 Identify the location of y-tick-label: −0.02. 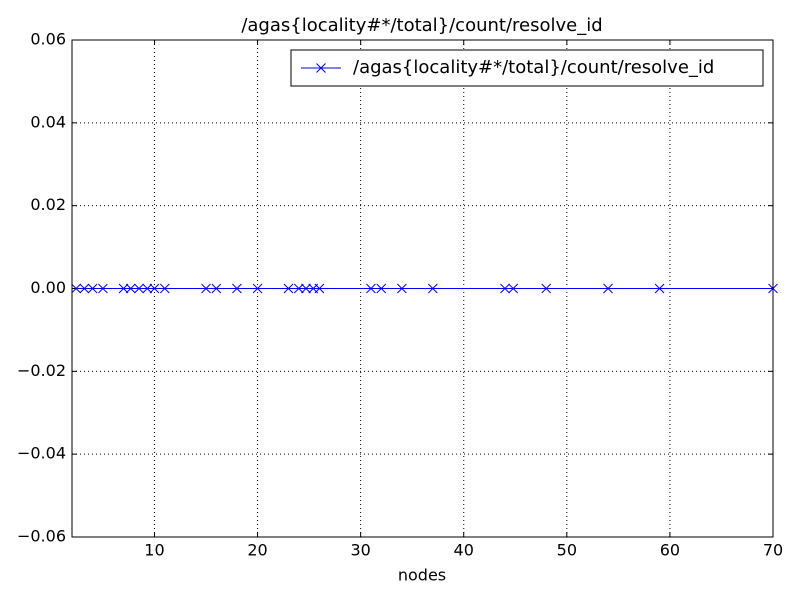
(41, 370).